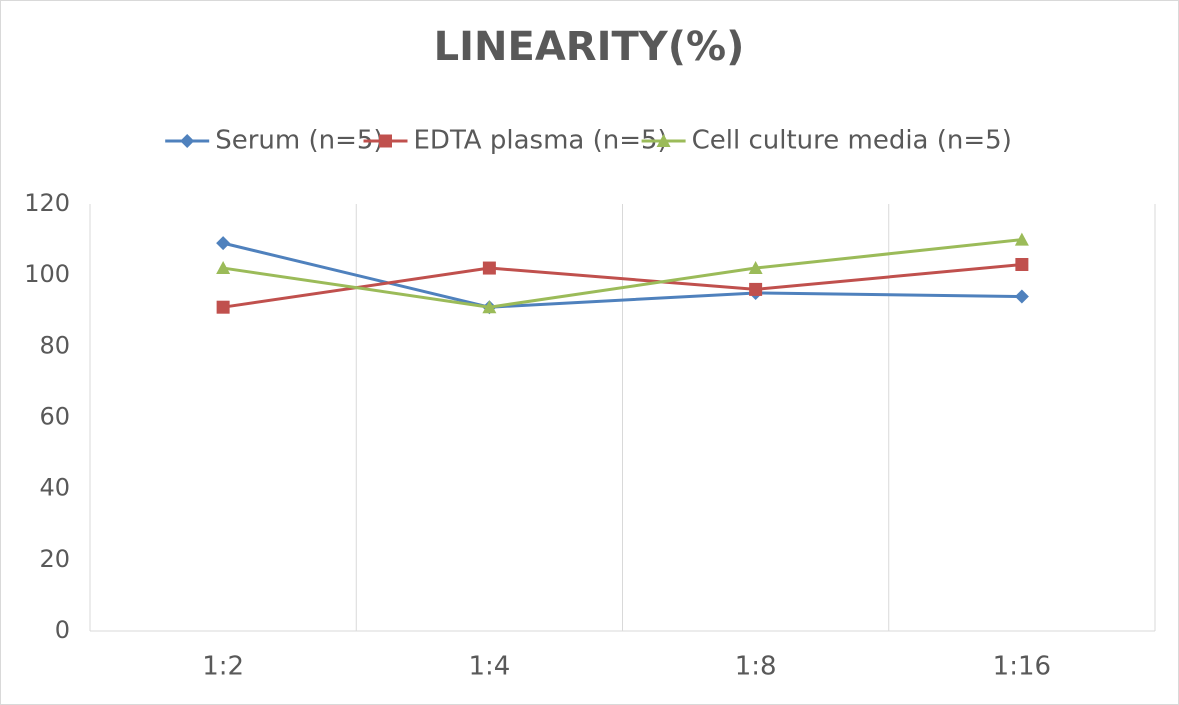 The height and width of the screenshot is (705, 1179). I want to click on y-tick-label: 40, so click(54, 488).